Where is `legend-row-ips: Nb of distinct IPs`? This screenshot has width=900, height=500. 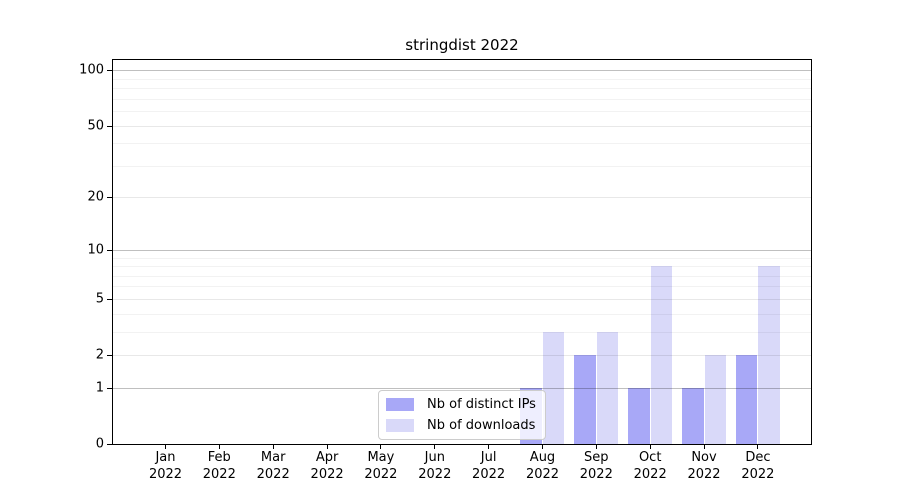
legend-row-ips: Nb of distinct IPs is located at coordinates (462, 405).